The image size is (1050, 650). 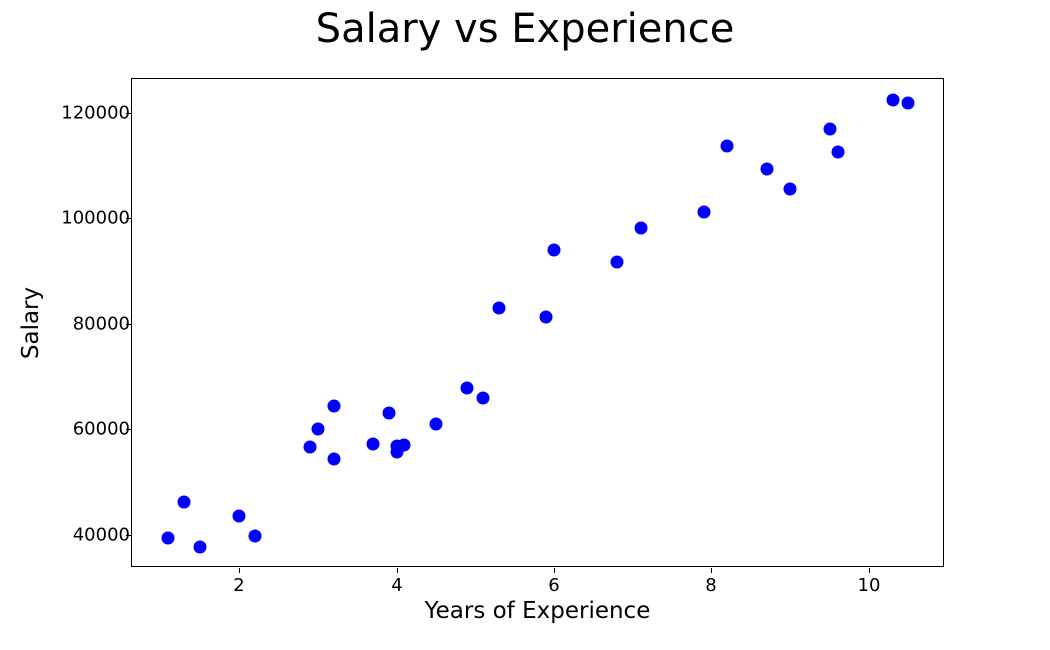 What do you see at coordinates (95, 113) in the screenshot?
I see `y-tick-label: 120000` at bounding box center [95, 113].